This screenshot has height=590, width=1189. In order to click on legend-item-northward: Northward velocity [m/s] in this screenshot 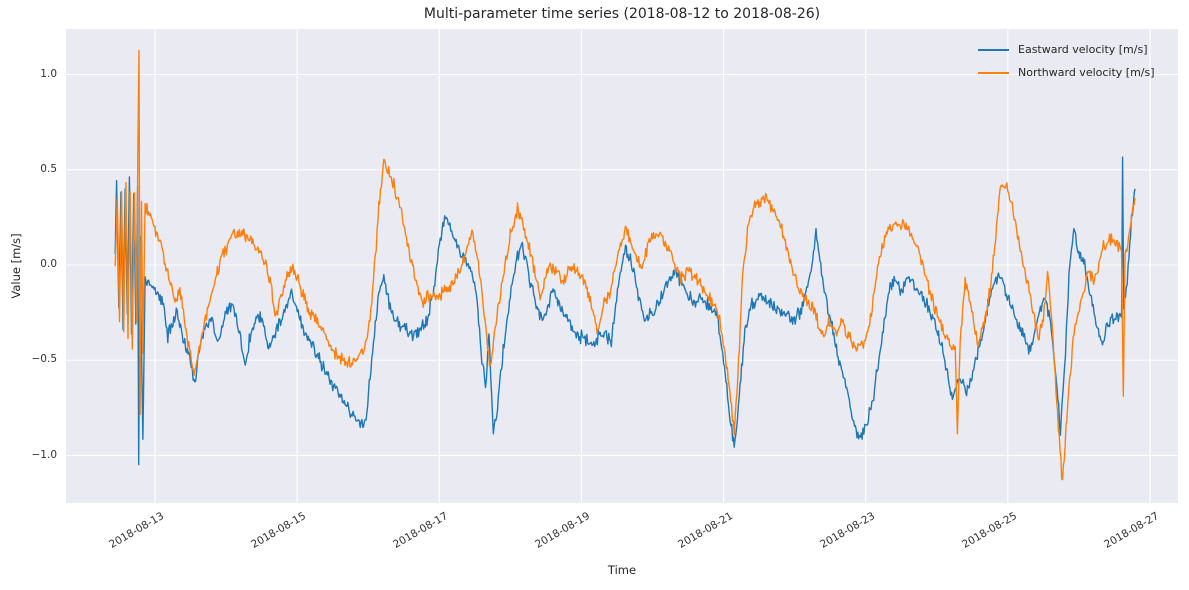, I will do `click(1066, 72)`.